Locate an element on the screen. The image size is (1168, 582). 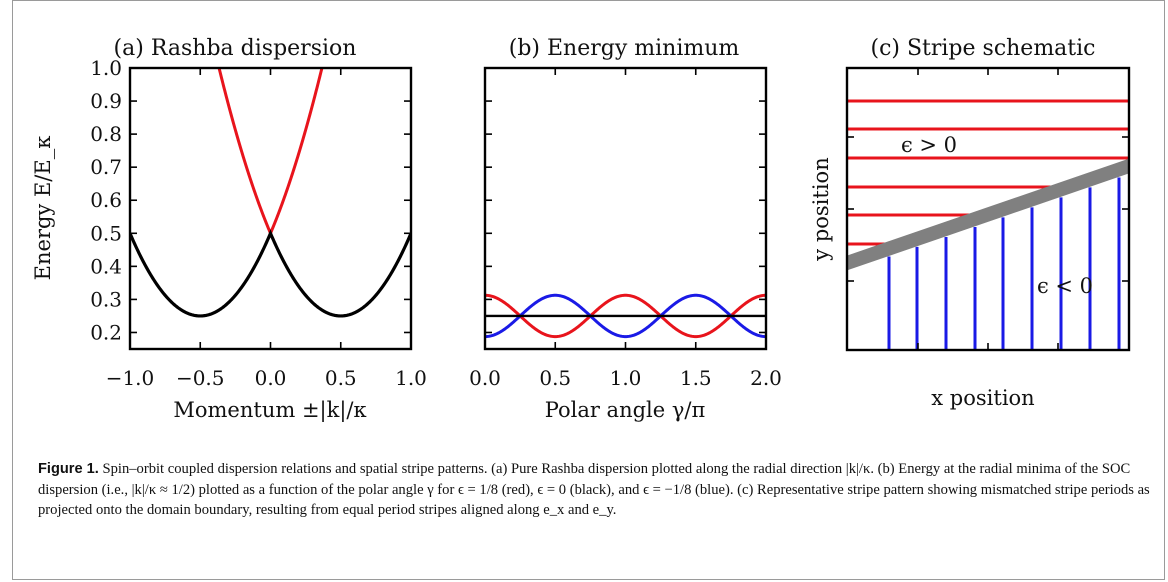
panel-a-ytick-label: 0.5 is located at coordinates (106, 233).